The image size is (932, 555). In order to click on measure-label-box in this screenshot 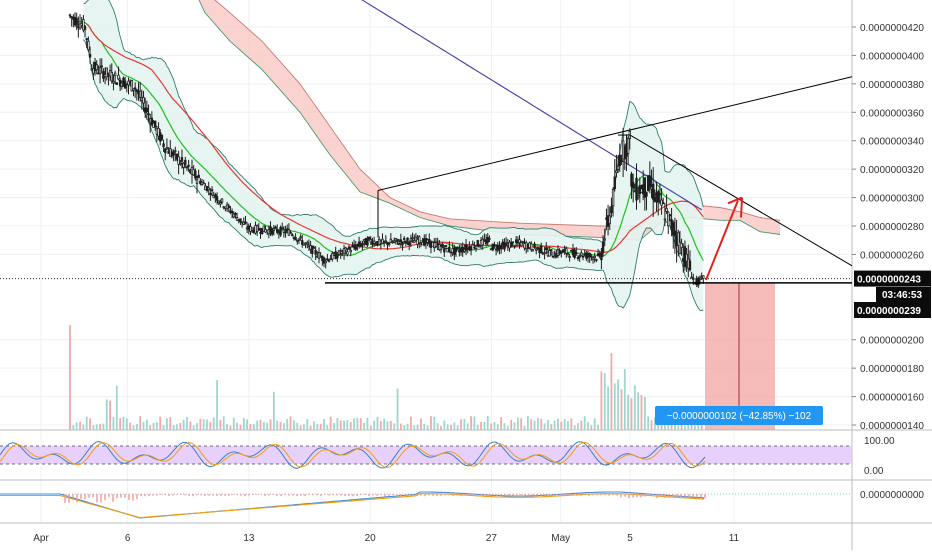, I will do `click(739, 415)`.